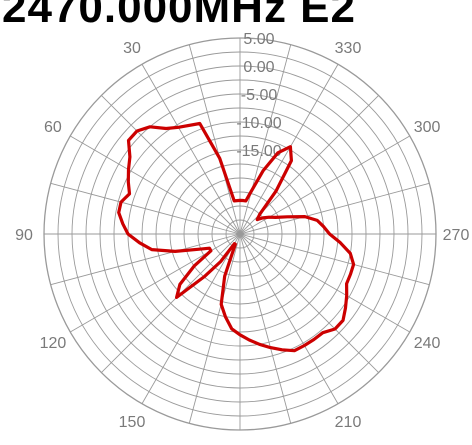 The image size is (472, 445). I want to click on angle-tick-label: 150, so click(132, 422).